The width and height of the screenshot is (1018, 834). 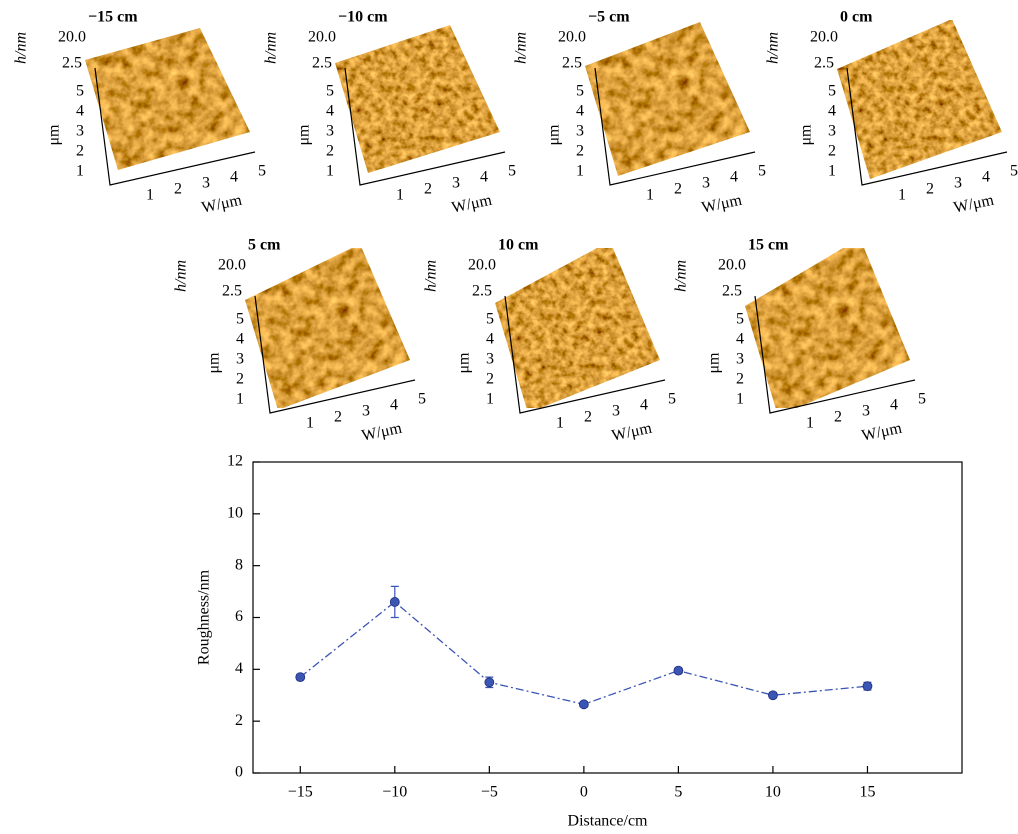 I want to click on x-tick-label: 15, so click(x=867, y=792).